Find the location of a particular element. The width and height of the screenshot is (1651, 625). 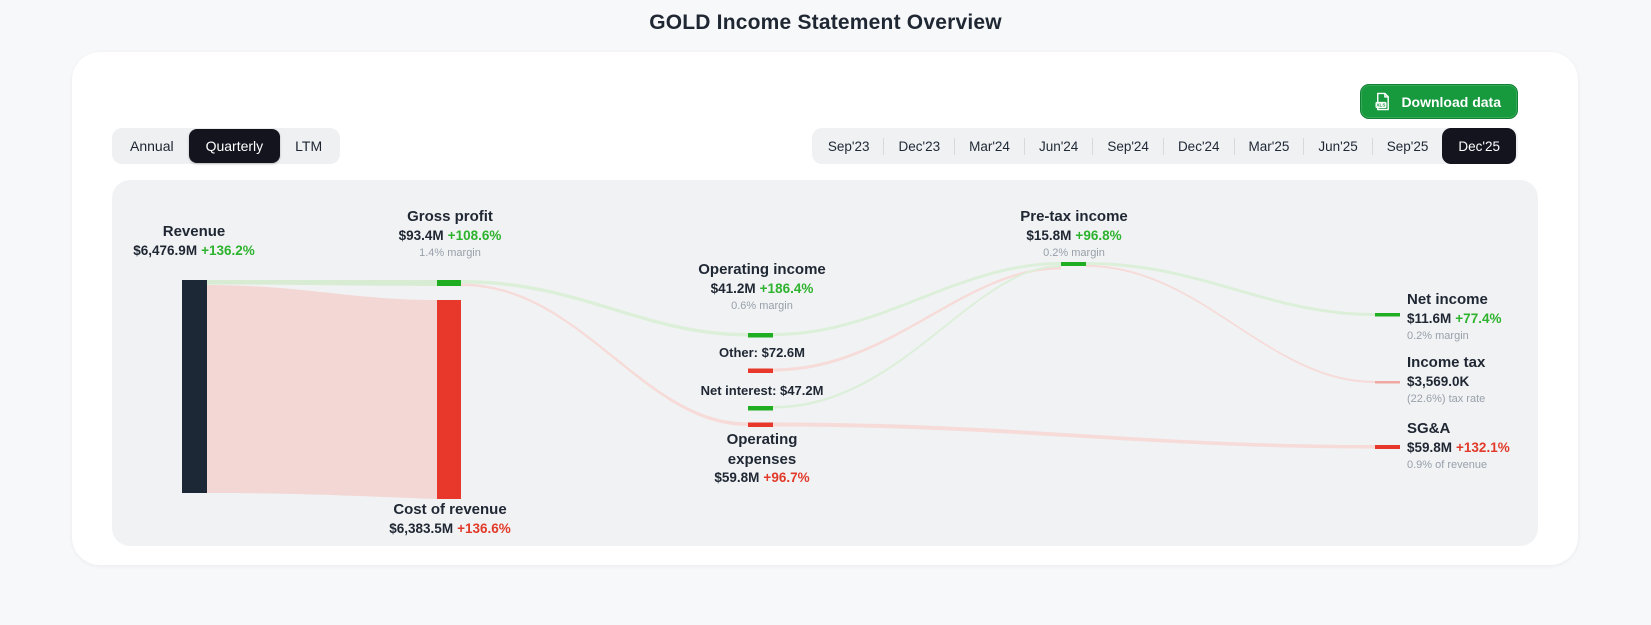

tab-quarterly: Quarterly is located at coordinates (234, 146).